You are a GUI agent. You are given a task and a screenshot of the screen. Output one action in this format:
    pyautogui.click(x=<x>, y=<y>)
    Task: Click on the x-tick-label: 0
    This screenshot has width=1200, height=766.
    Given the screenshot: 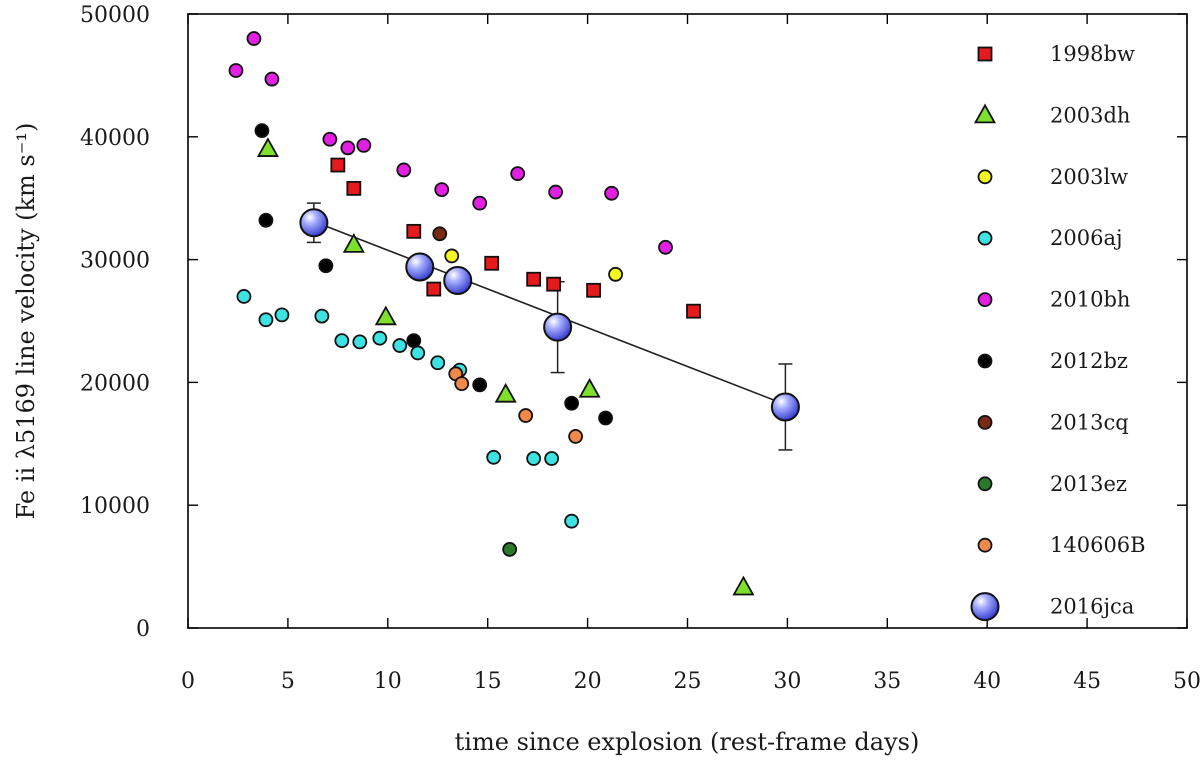 What is the action you would take?
    pyautogui.click(x=188, y=681)
    